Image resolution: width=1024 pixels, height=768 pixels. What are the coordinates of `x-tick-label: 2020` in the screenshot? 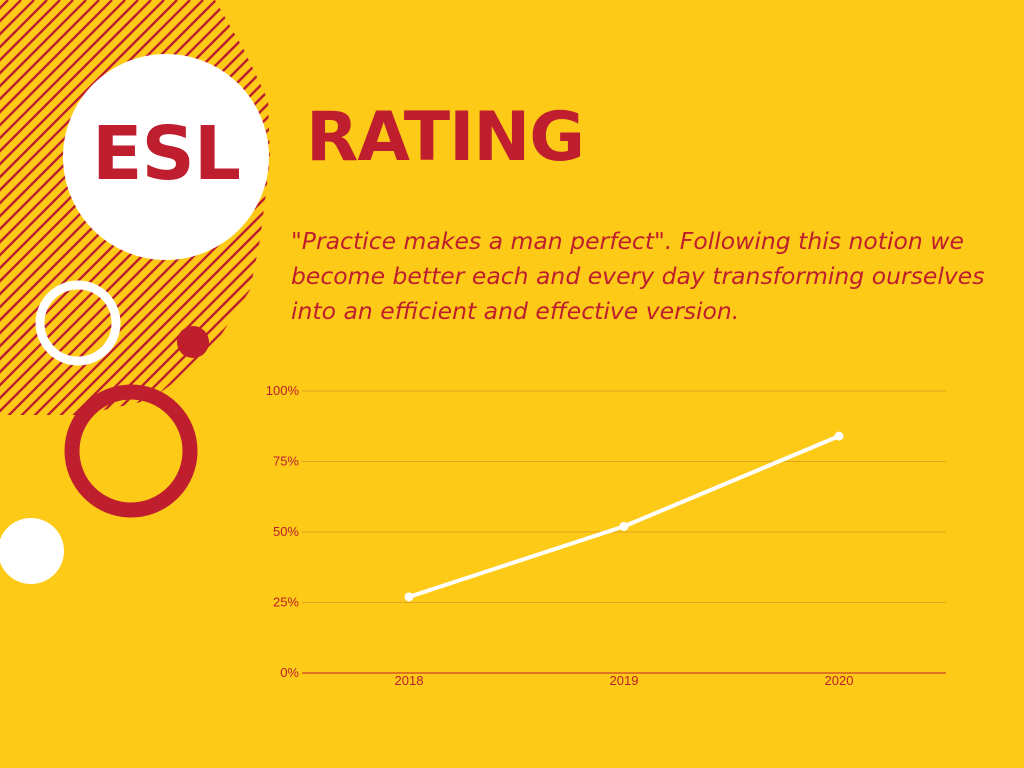 It's located at (839, 680).